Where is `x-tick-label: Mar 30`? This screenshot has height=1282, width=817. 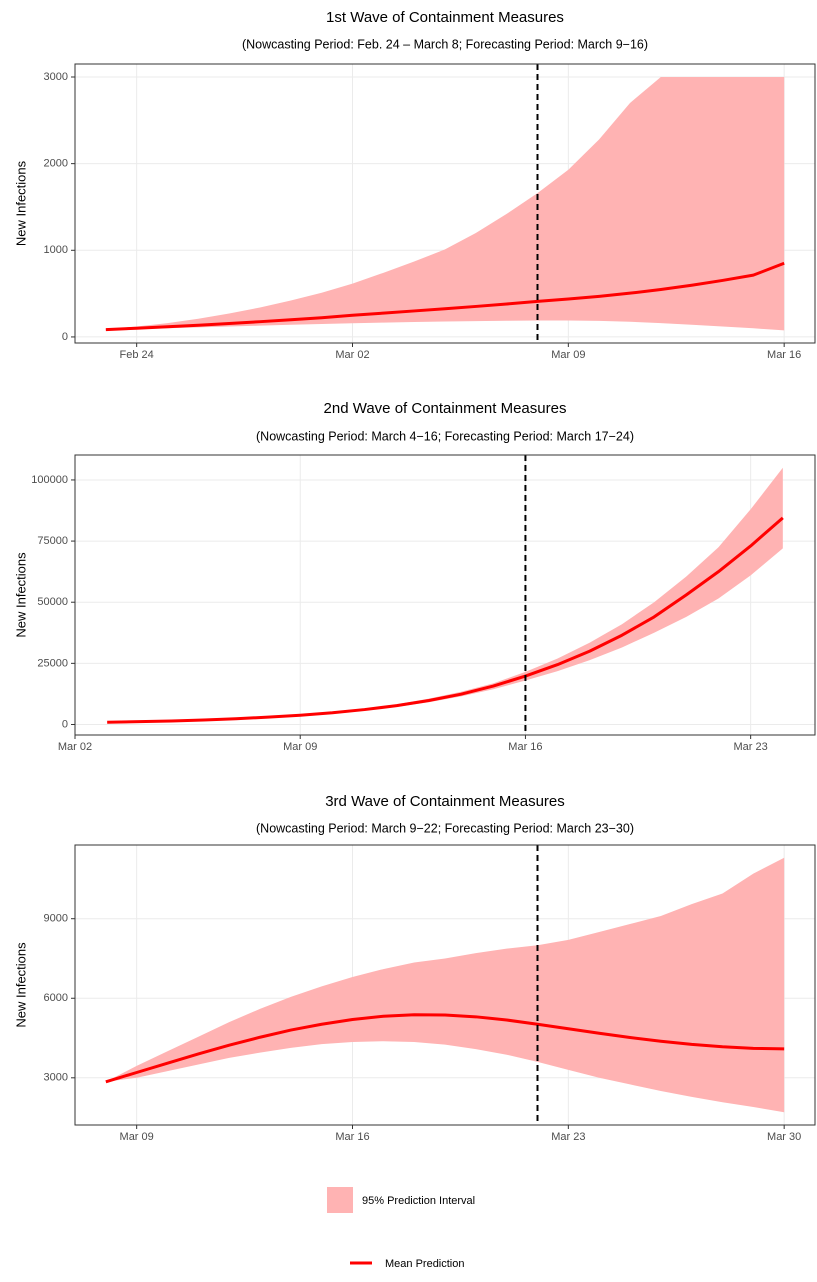
x-tick-label: Mar 30 is located at coordinates (784, 1137).